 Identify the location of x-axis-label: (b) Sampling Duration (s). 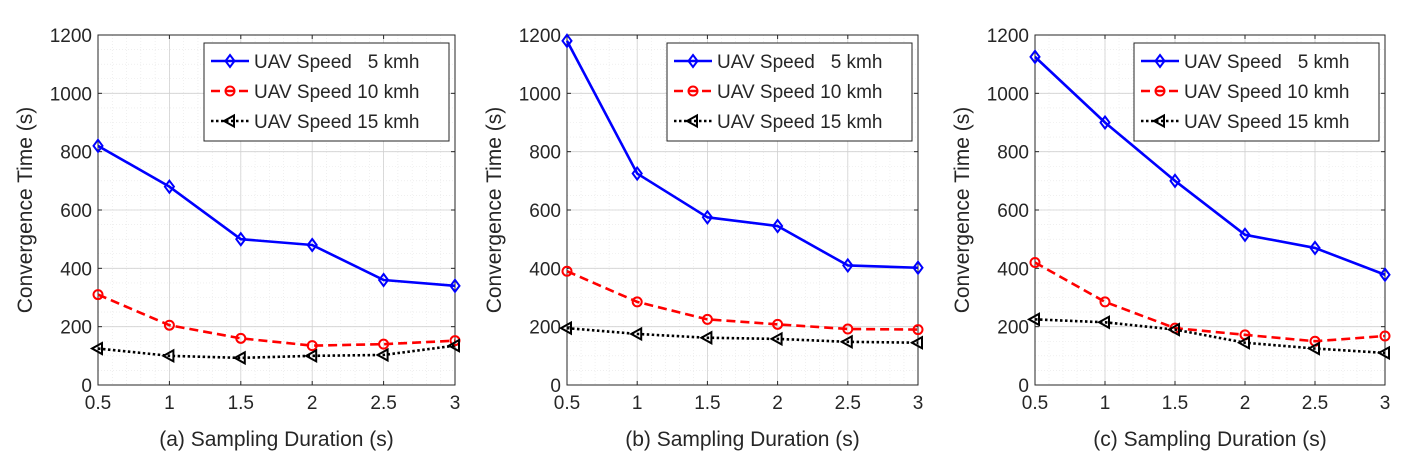
(742, 439).